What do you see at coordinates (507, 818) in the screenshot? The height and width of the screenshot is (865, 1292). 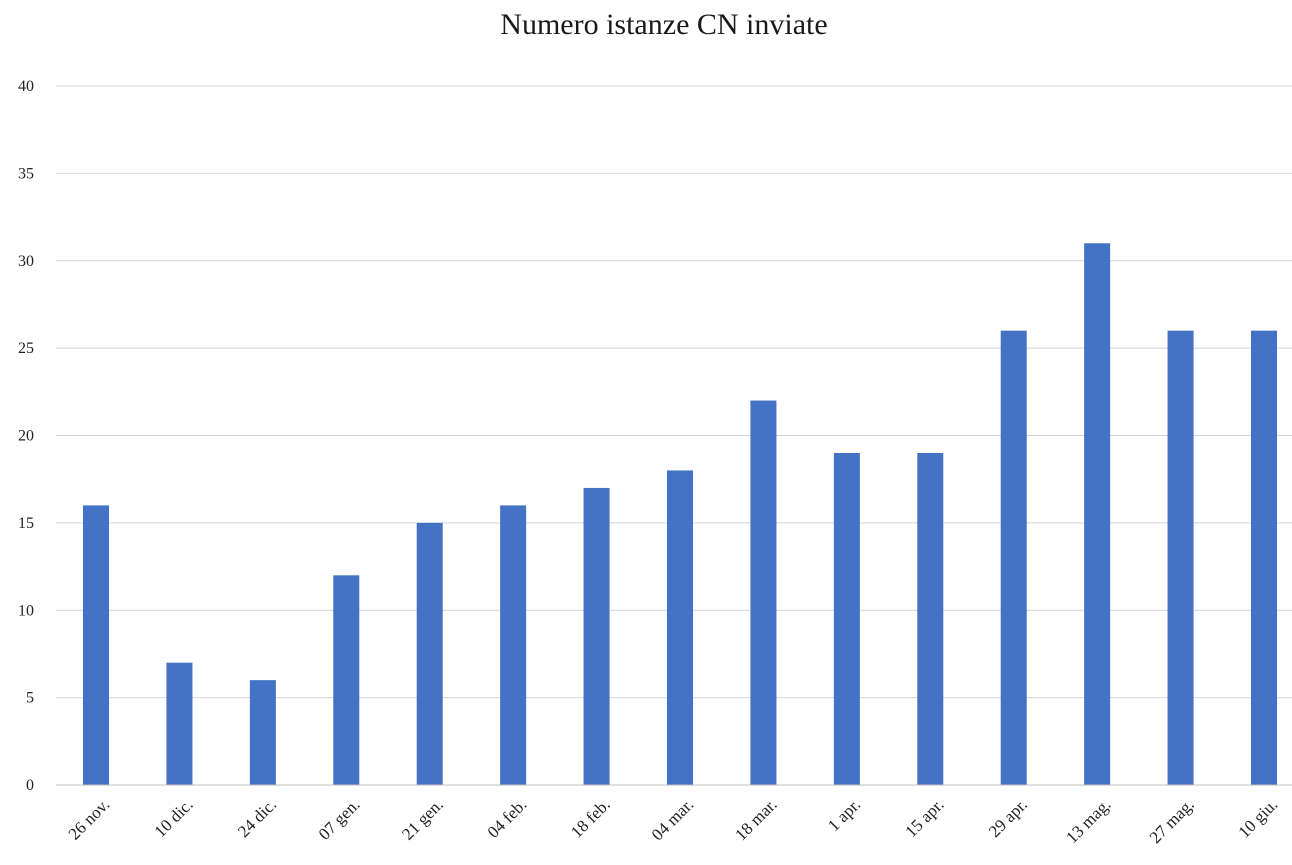 I see `x-category-label: 04 feb.` at bounding box center [507, 818].